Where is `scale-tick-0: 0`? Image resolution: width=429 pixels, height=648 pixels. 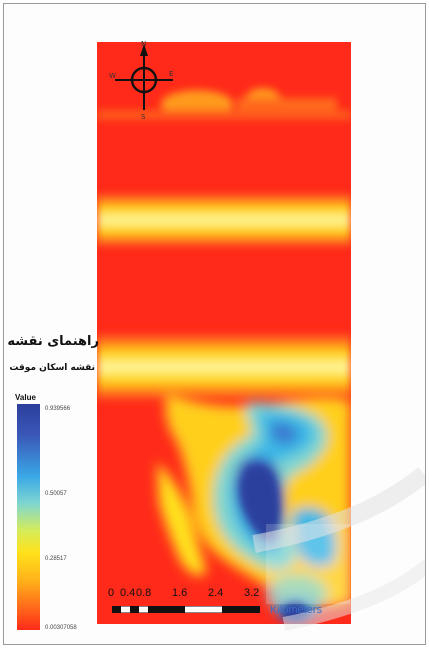
scale-tick-0: 0 is located at coordinates (111, 593).